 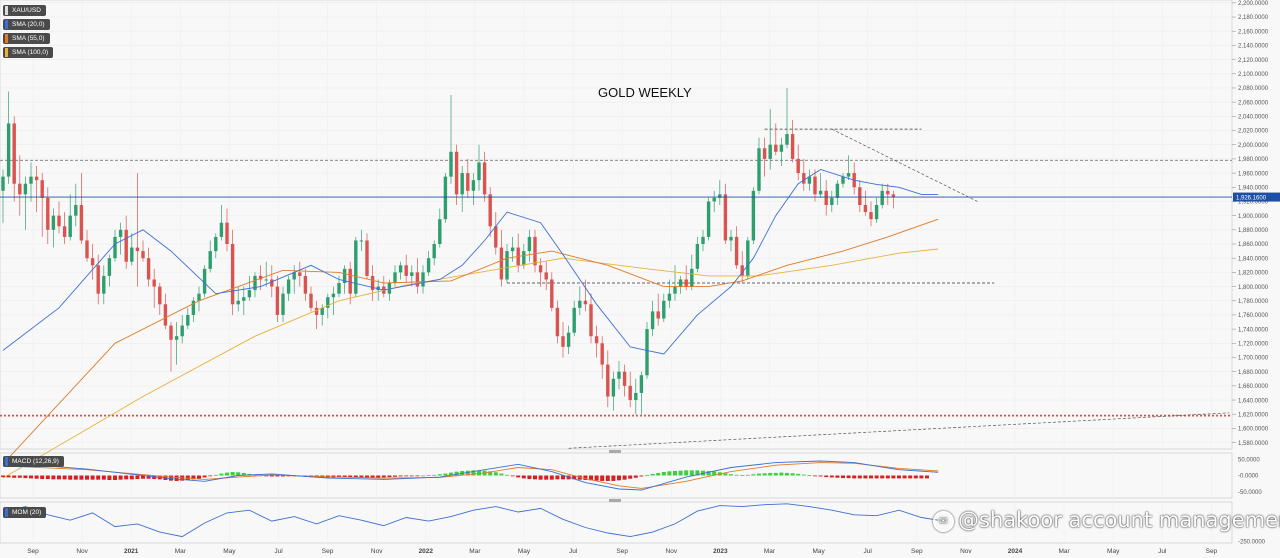 I want to click on time-tick-label: Sep, so click(x=1212, y=551).